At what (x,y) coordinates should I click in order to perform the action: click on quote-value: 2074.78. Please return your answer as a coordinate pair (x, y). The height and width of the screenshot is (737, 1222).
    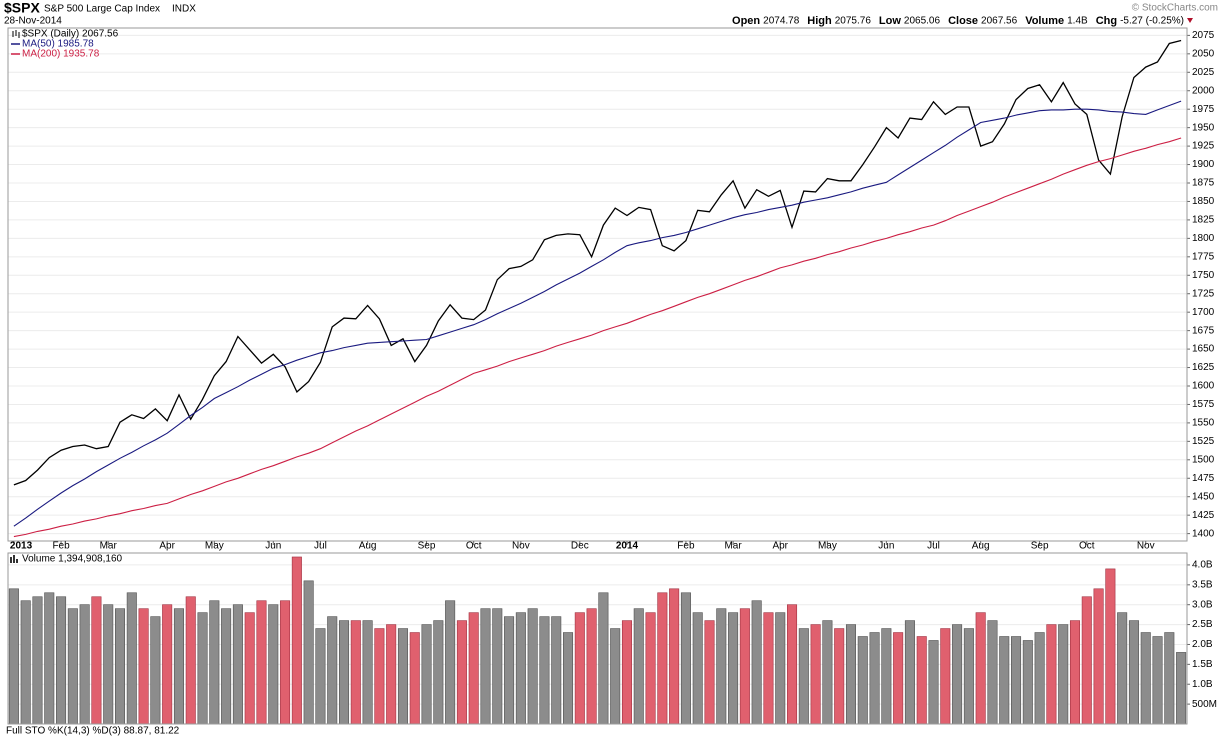
    Looking at the image, I should click on (781, 21).